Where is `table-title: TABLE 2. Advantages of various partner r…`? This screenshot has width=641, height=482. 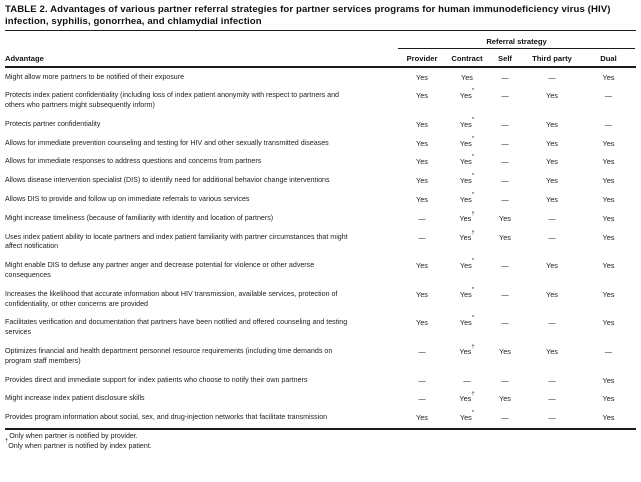
table-title: TABLE 2. Advantages of various partner r… is located at coordinates (308, 15).